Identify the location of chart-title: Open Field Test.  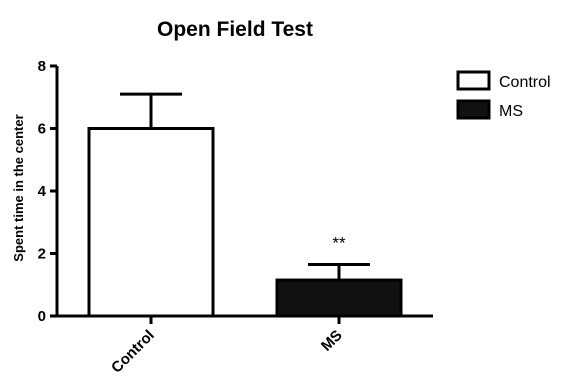
(235, 29).